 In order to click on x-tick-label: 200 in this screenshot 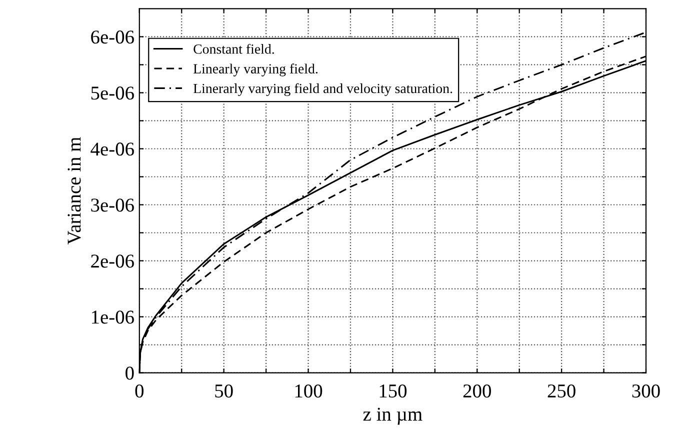, I will do `click(477, 391)`.